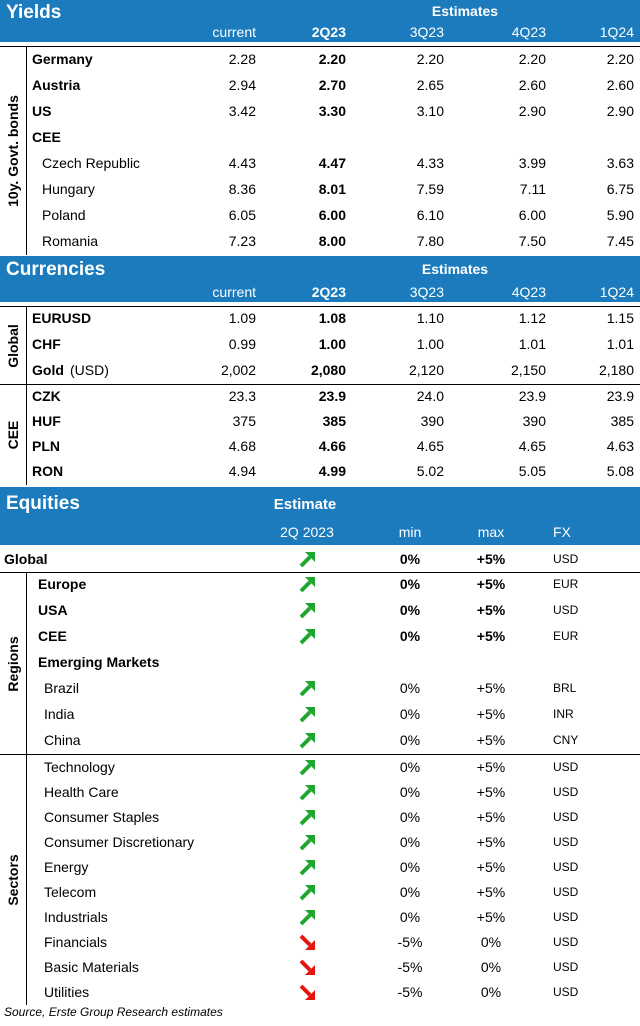 This screenshot has height=1026, width=640. What do you see at coordinates (332, 471) in the screenshot?
I see `row-value: 4.99` at bounding box center [332, 471].